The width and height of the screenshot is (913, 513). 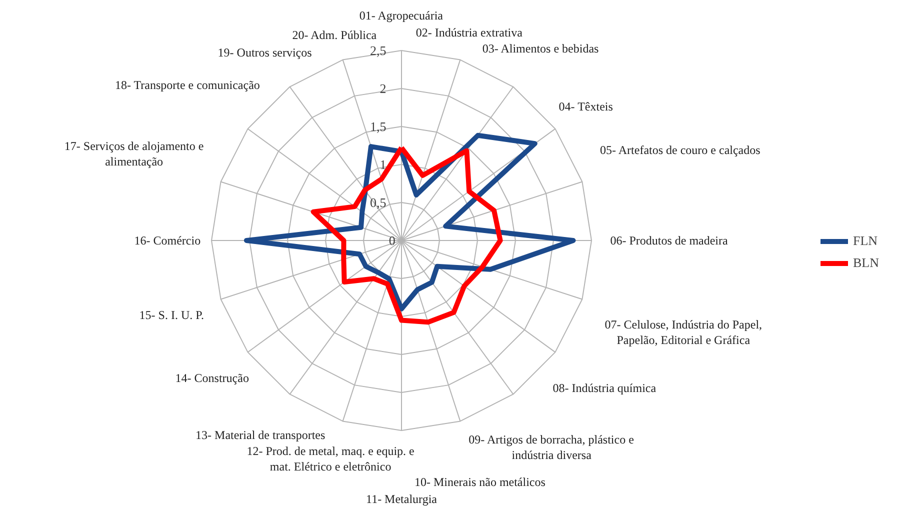 What do you see at coordinates (378, 202) in the screenshot?
I see `y-tick-label: 0,5` at bounding box center [378, 202].